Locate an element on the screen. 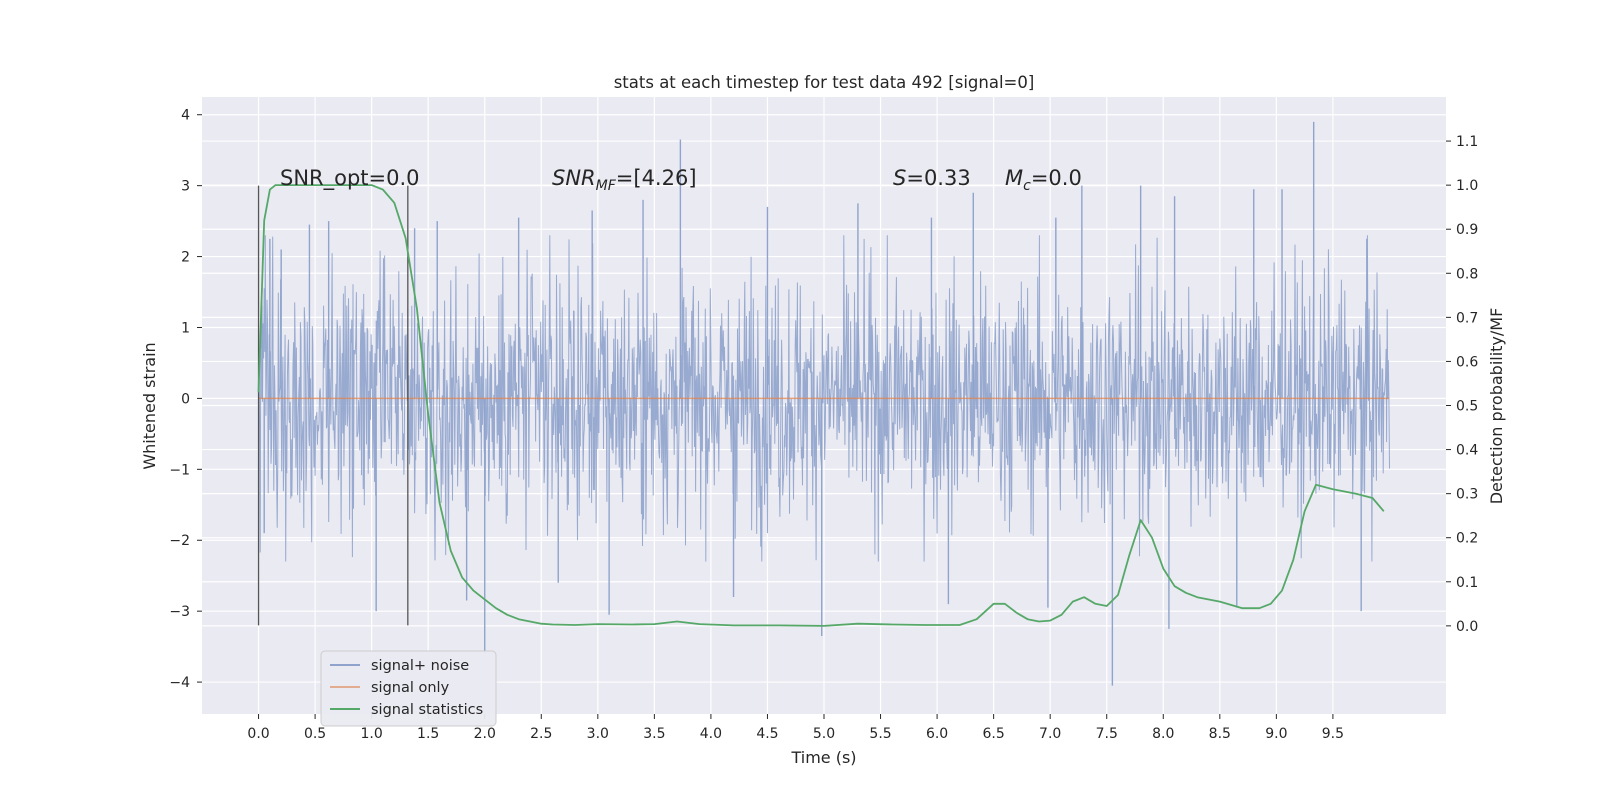  y-right-tick-label: 1.1 is located at coordinates (1467, 142).